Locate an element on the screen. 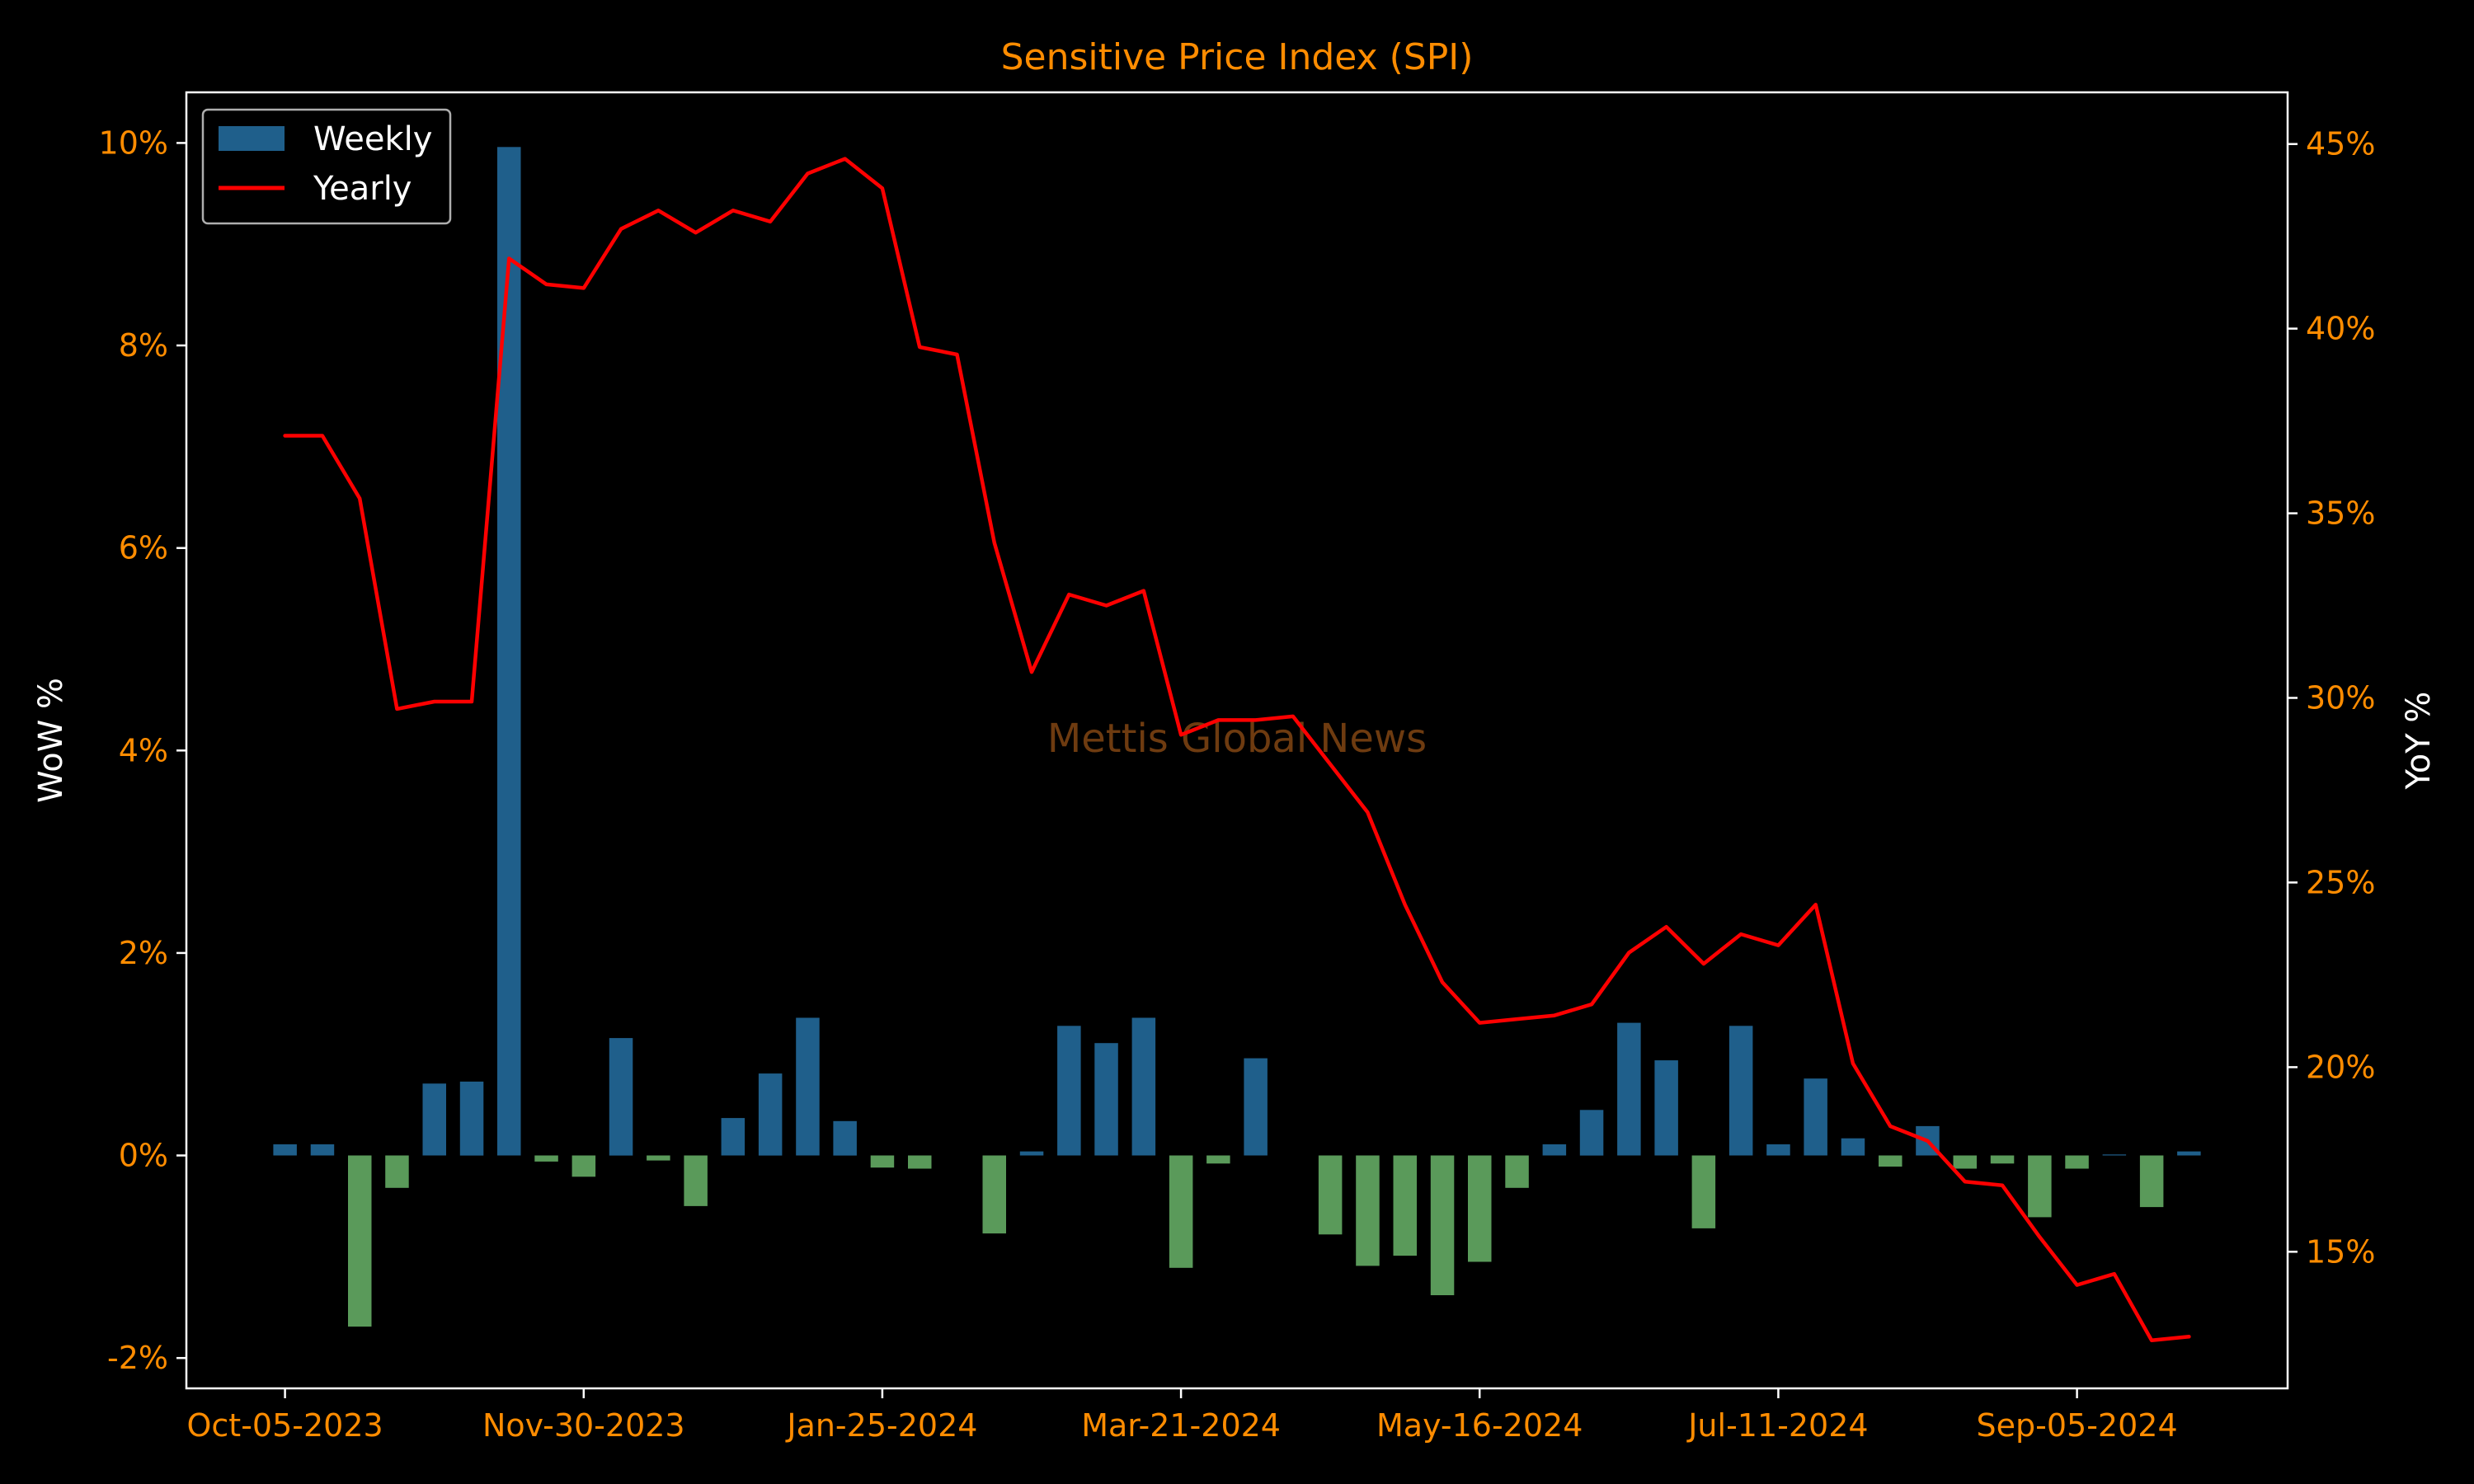  left-tick-label: 10% is located at coordinates (133, 142).